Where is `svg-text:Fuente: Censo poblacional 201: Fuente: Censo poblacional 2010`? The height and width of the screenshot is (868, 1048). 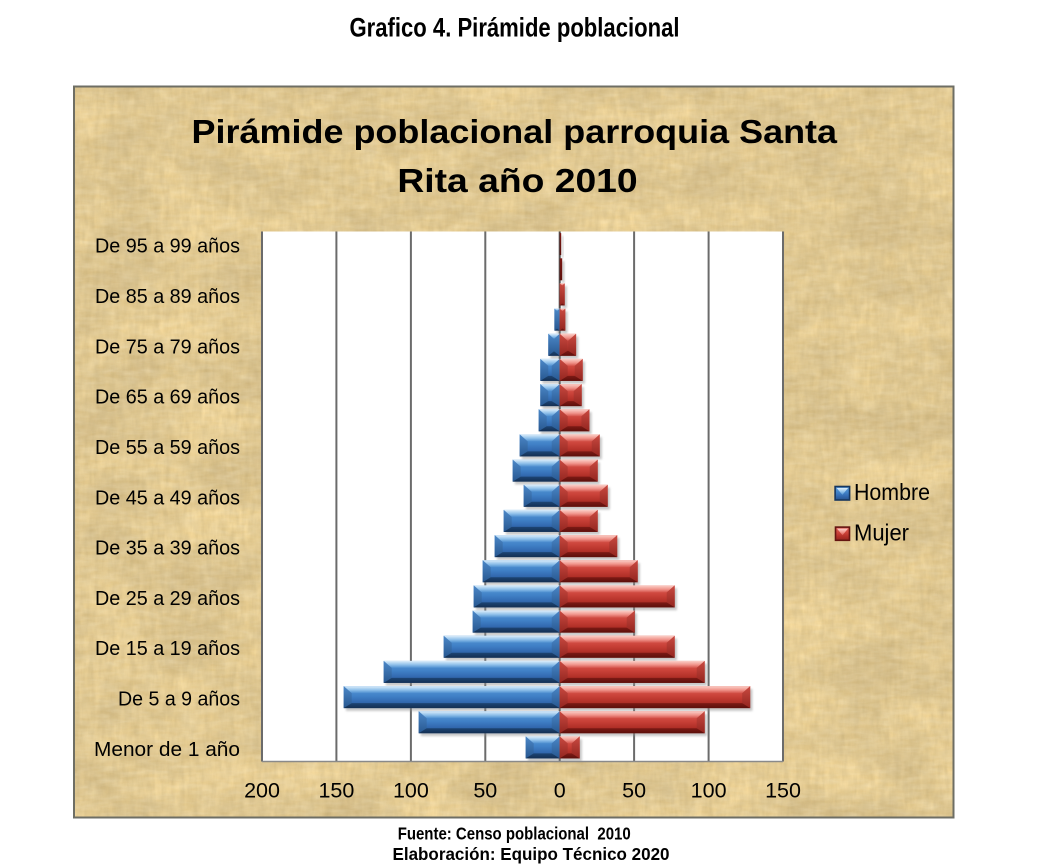
svg-text:Fuente: Censo poblacional 201: Fuente: Censo poblacional 2010 is located at coordinates (514, 833).